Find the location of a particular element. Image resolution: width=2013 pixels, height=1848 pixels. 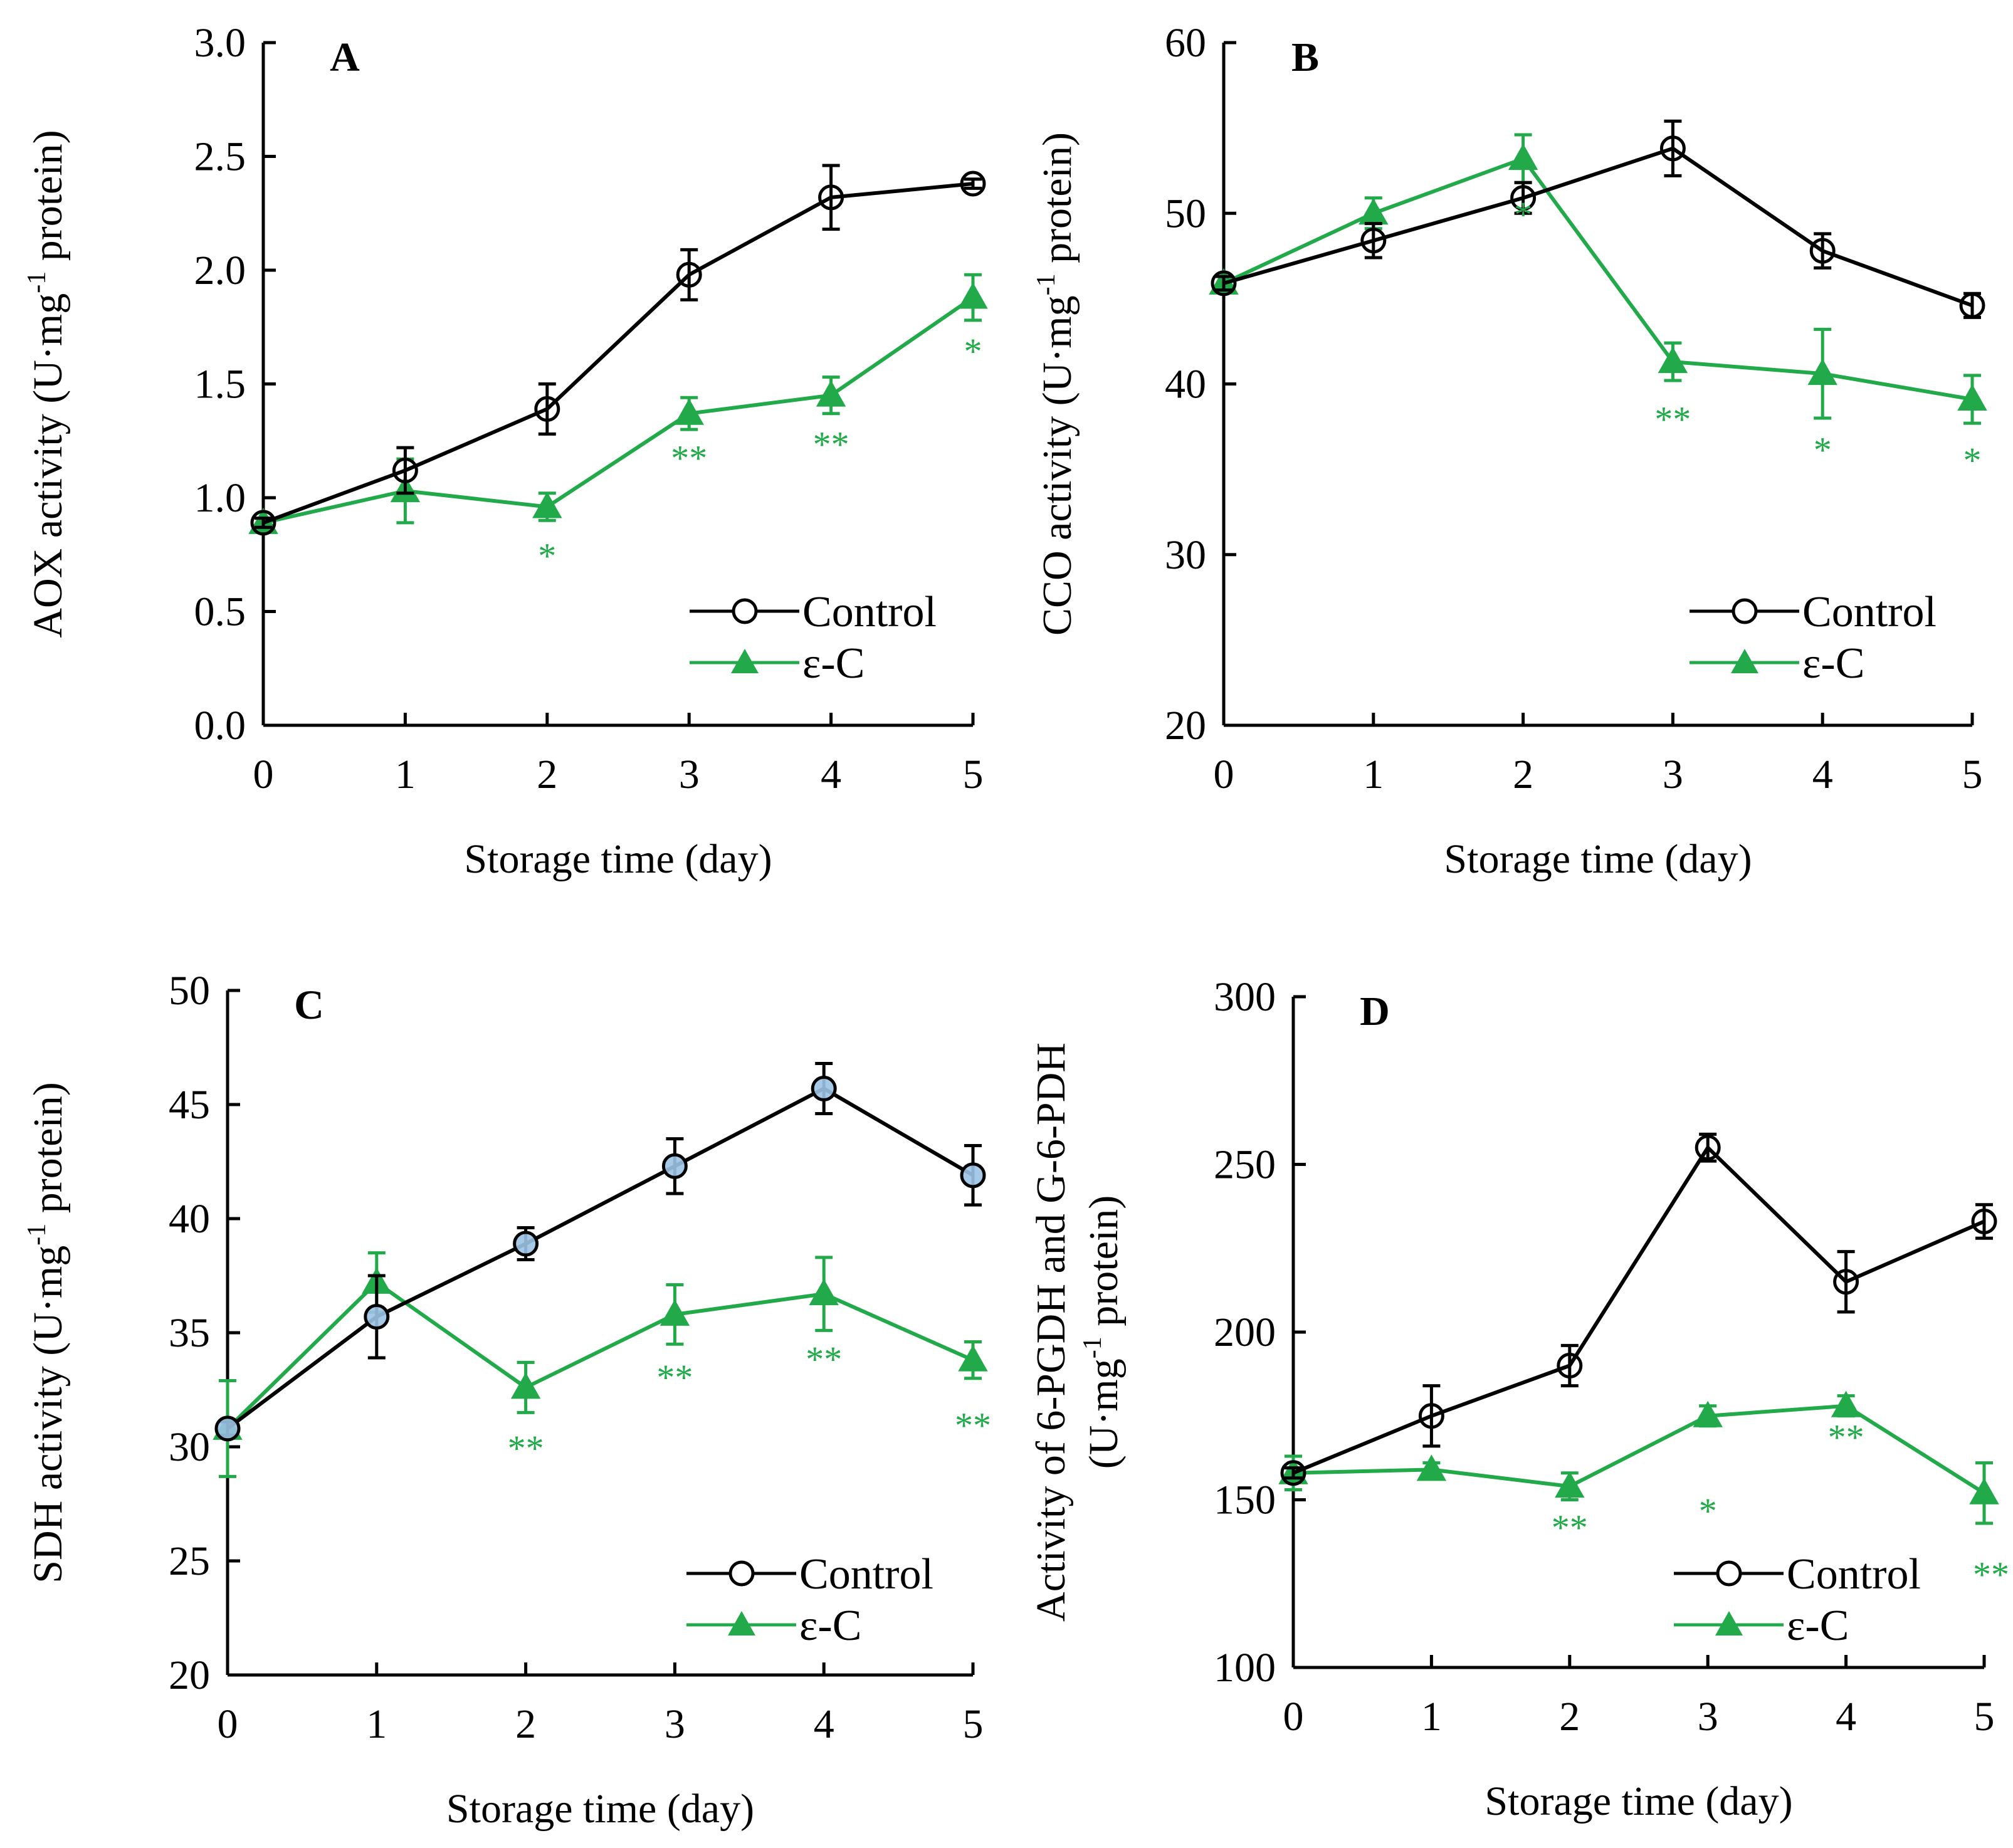

panel-label: D is located at coordinates (1375, 1012).